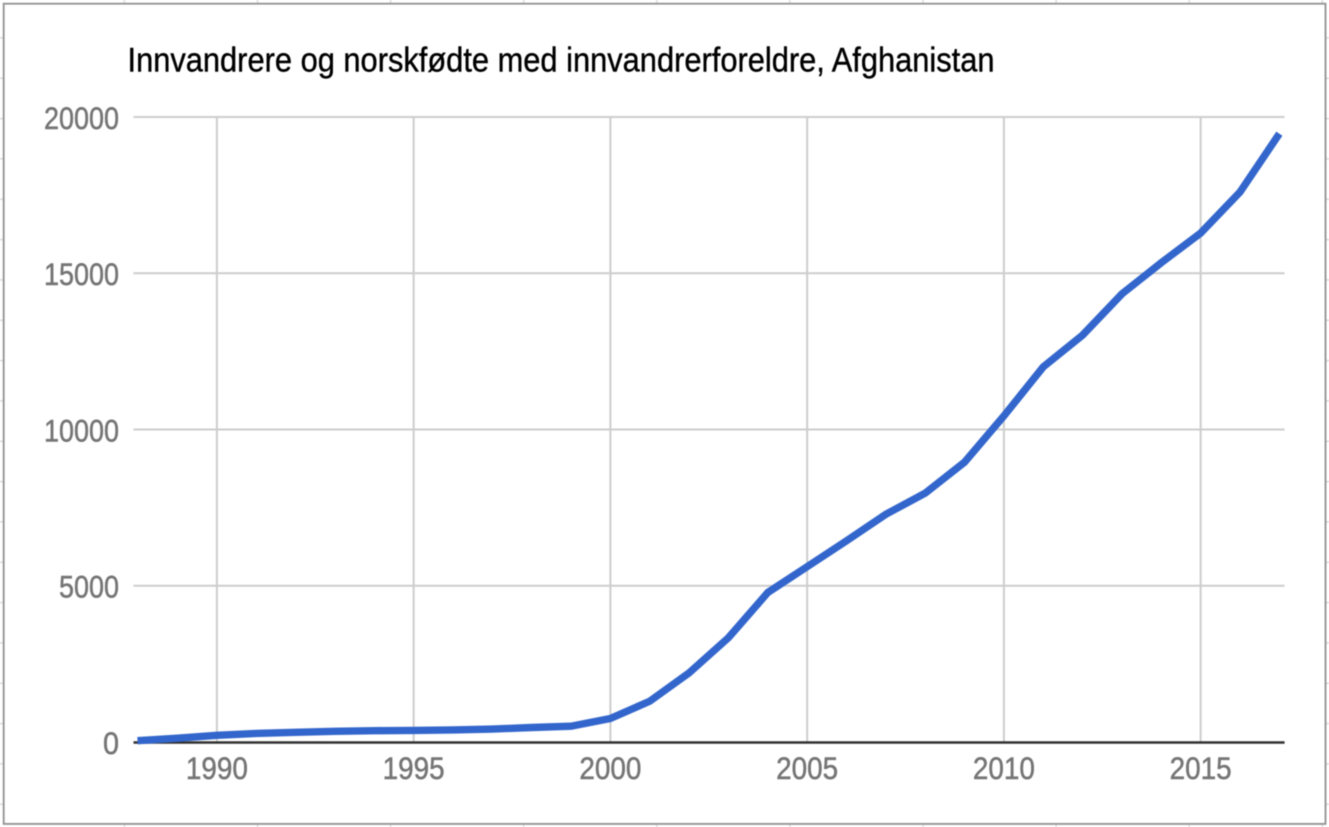 This screenshot has height=827, width=1329. I want to click on svg-text: 0, so click(111, 743).